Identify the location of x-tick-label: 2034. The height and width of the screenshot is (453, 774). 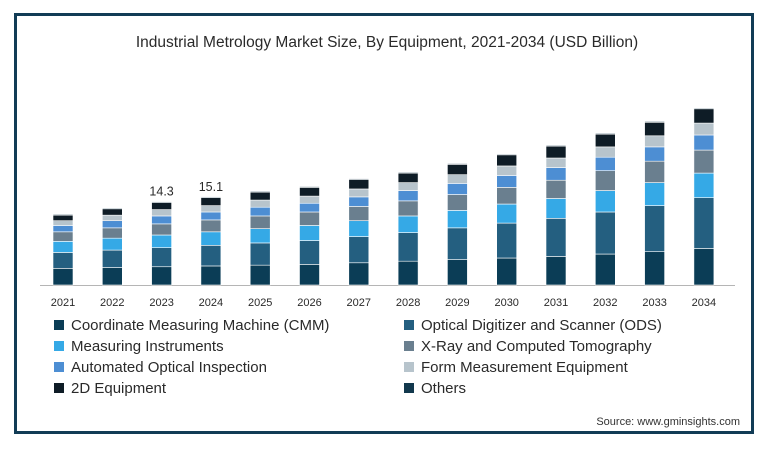
(704, 303).